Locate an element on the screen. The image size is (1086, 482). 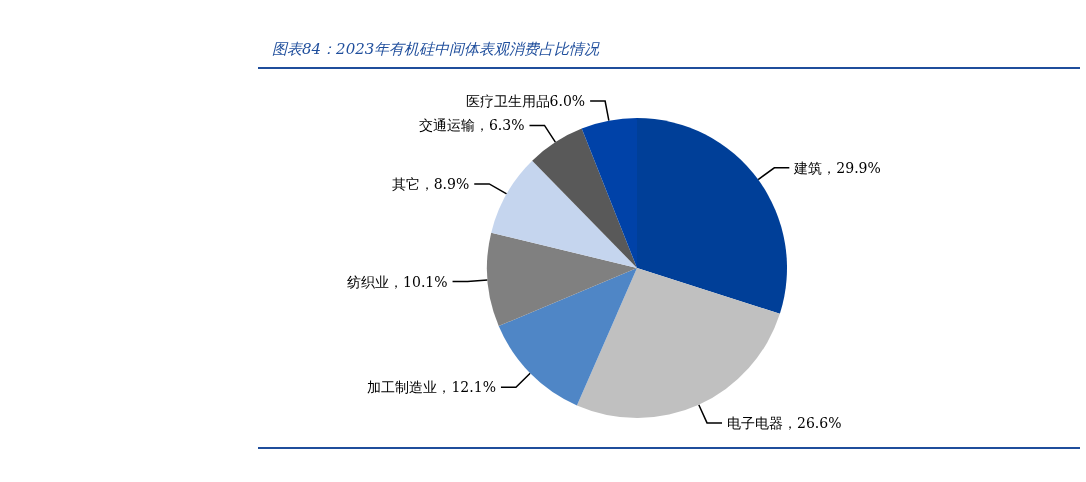
chart-title: 图表84：2023年有机硅中间体表观消费占比情况 is located at coordinates (669, 54).